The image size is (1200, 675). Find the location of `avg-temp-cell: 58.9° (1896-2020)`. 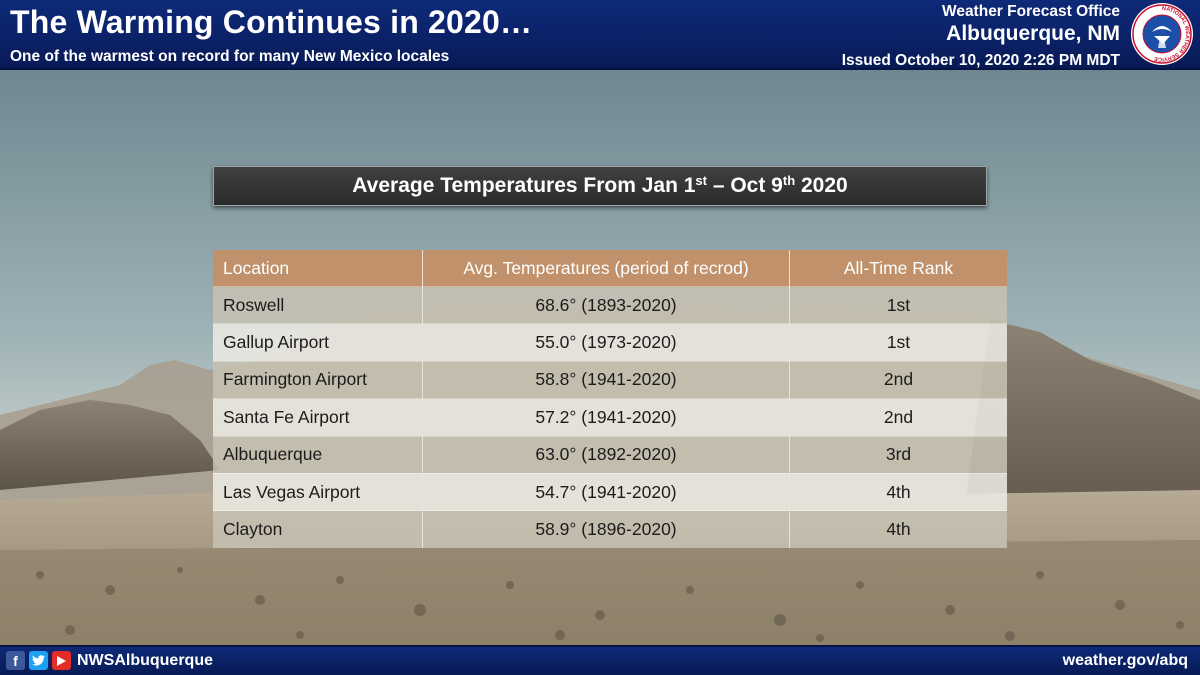

avg-temp-cell: 58.9° (1896-2020) is located at coordinates (606, 529).